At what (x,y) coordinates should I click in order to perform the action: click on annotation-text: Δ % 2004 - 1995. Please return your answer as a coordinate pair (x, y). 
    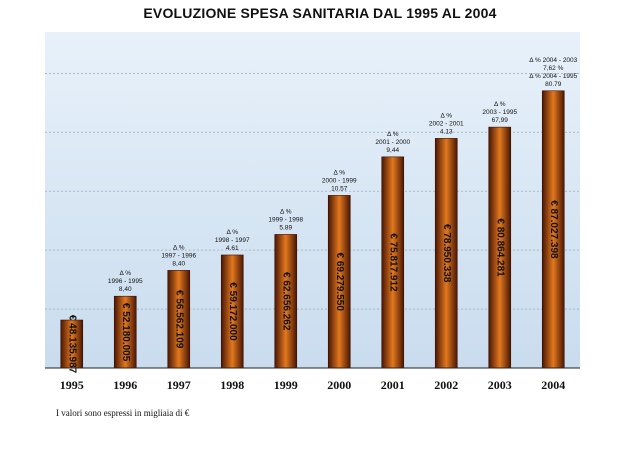
    Looking at the image, I should click on (553, 76).